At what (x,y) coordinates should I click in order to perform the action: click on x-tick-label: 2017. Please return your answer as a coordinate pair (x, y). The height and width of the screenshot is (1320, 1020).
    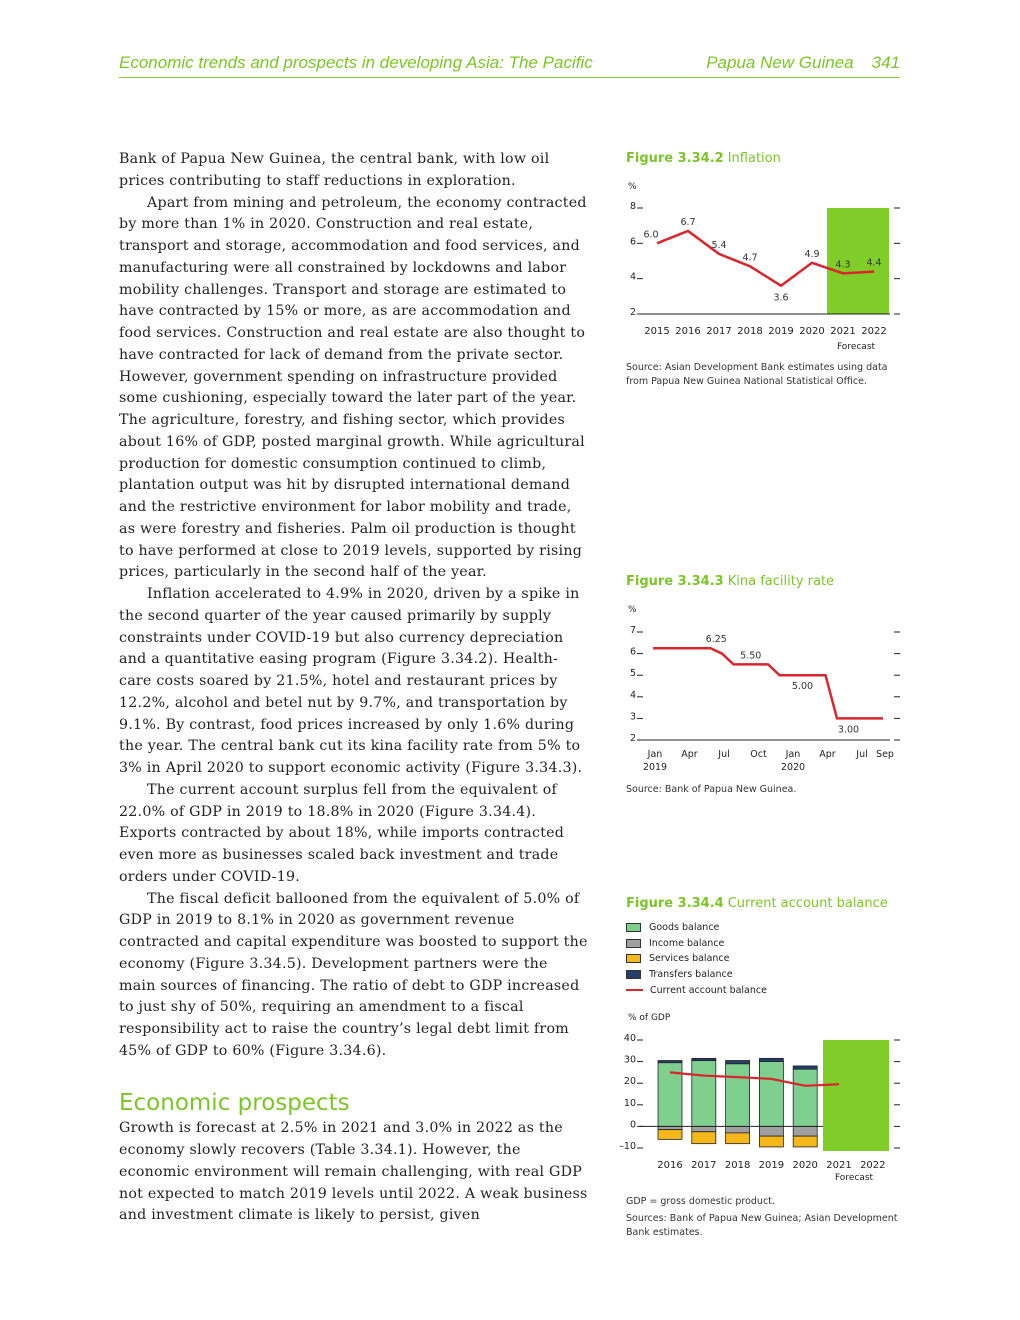
    Looking at the image, I should click on (718, 331).